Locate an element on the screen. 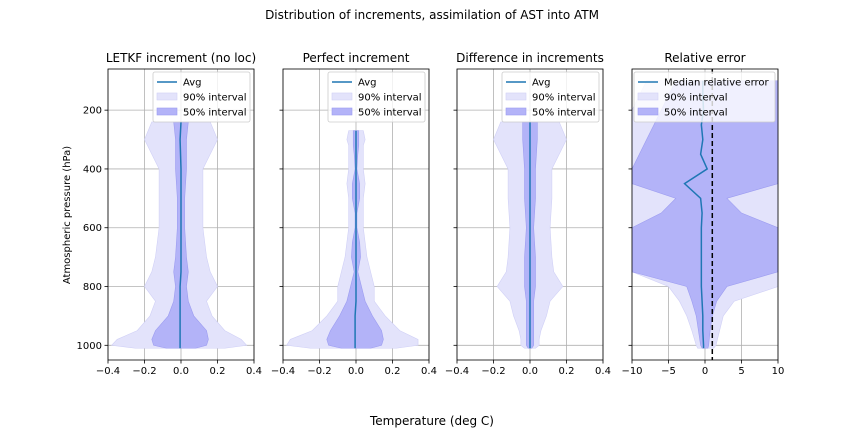 The image size is (864, 432). panel-title: Relative error is located at coordinates (704, 58).